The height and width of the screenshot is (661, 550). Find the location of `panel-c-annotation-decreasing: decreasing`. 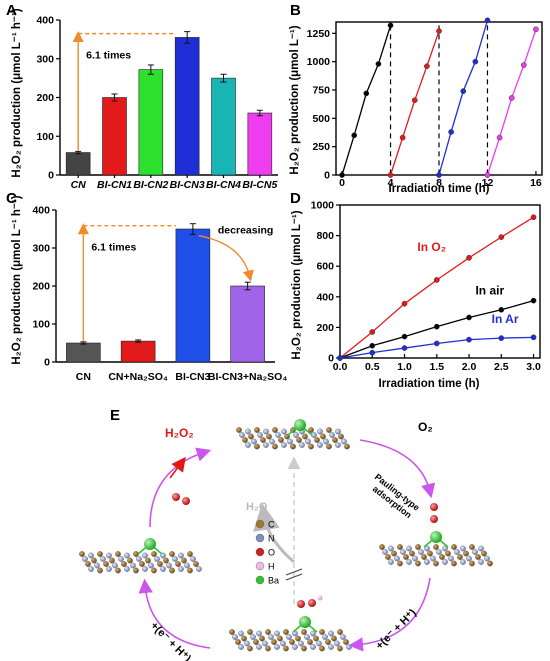

panel-c-annotation-decreasing: decreasing is located at coordinates (245, 231).